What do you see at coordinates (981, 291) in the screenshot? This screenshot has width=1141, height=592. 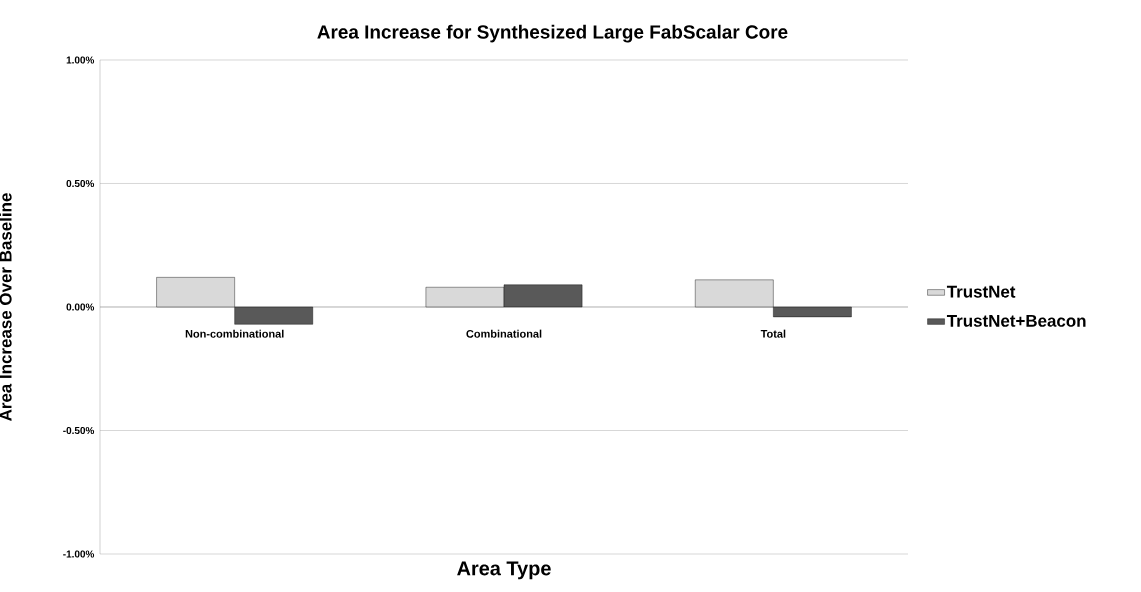 I see `legend-label: TrustNet` at bounding box center [981, 291].